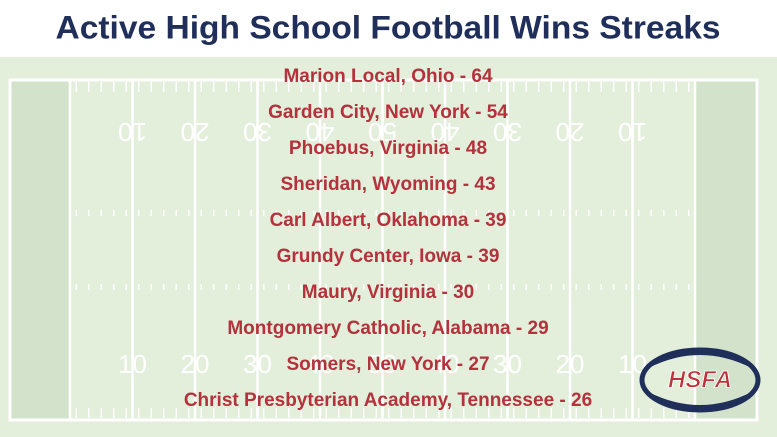 The width and height of the screenshot is (777, 437). Describe the element at coordinates (388, 220) in the screenshot. I see `streak-item: Carl Albert, Oklahoma - 39` at that location.